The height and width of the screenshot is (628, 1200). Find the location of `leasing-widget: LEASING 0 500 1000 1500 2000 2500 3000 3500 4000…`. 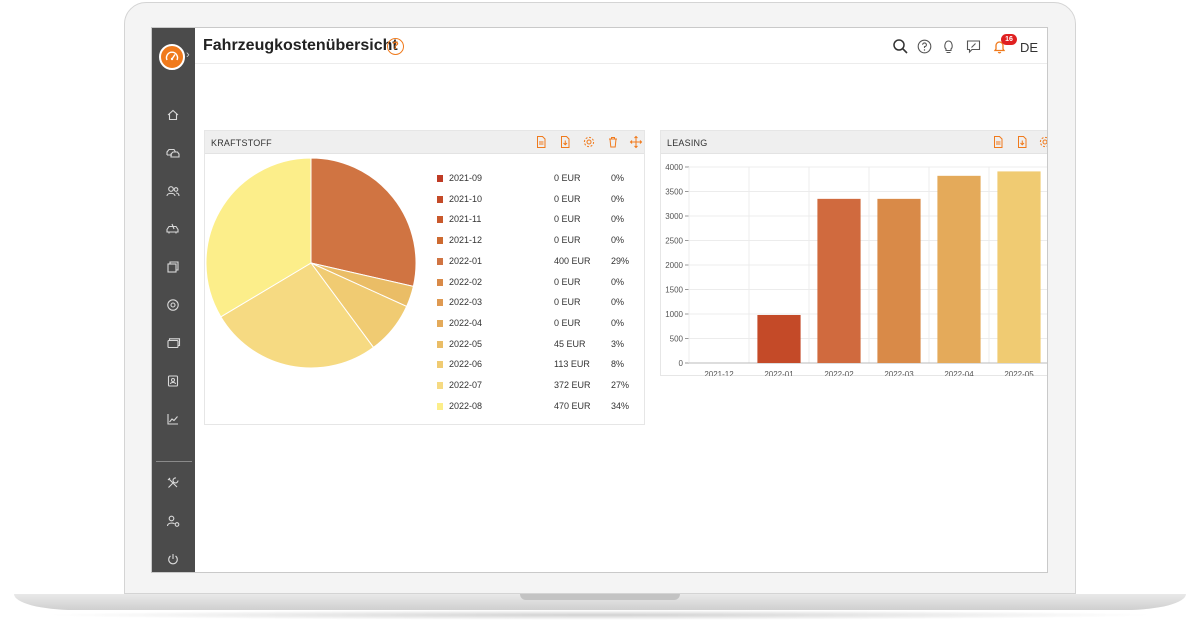

leasing-widget: LEASING 0 500 1000 1500 2000 2500 3000 3500 4000… is located at coordinates (853, 253).